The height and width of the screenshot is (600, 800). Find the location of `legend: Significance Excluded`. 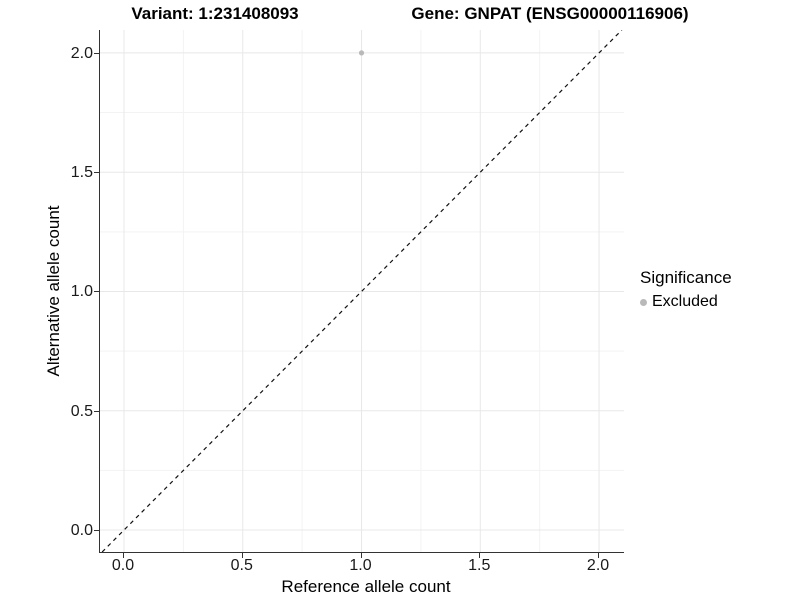

legend: Significance Excluded is located at coordinates (686, 289).